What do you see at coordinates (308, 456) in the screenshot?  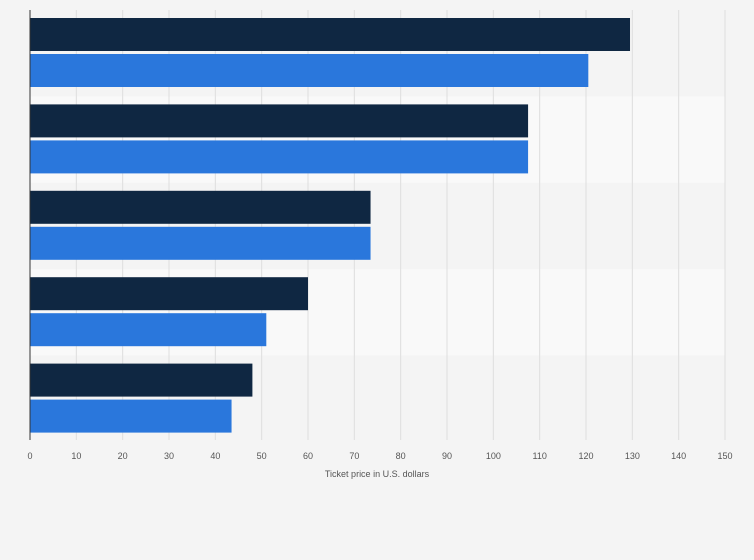 I see `x-tick-label: 60` at bounding box center [308, 456].